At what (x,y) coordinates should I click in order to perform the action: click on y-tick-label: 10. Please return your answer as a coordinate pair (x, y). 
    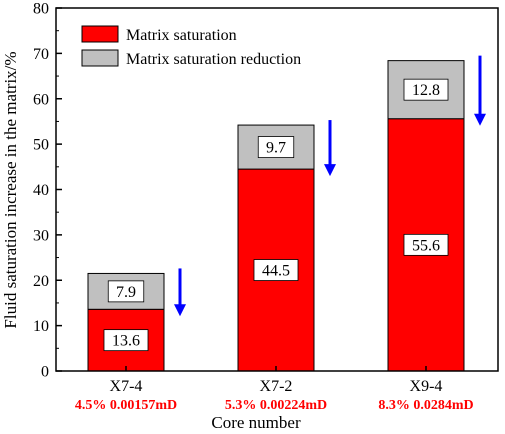
    Looking at the image, I should click on (41, 326).